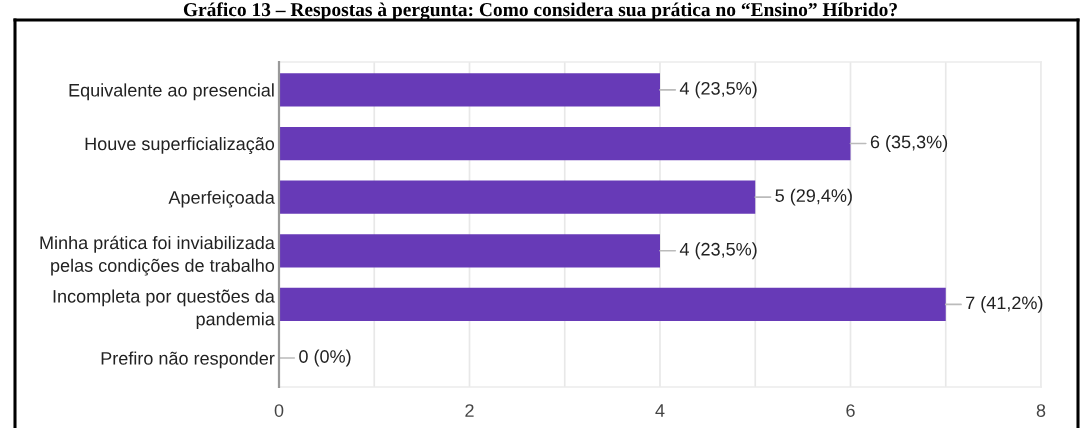  I want to click on y-tick-label: Houve superficialização, so click(180, 145).